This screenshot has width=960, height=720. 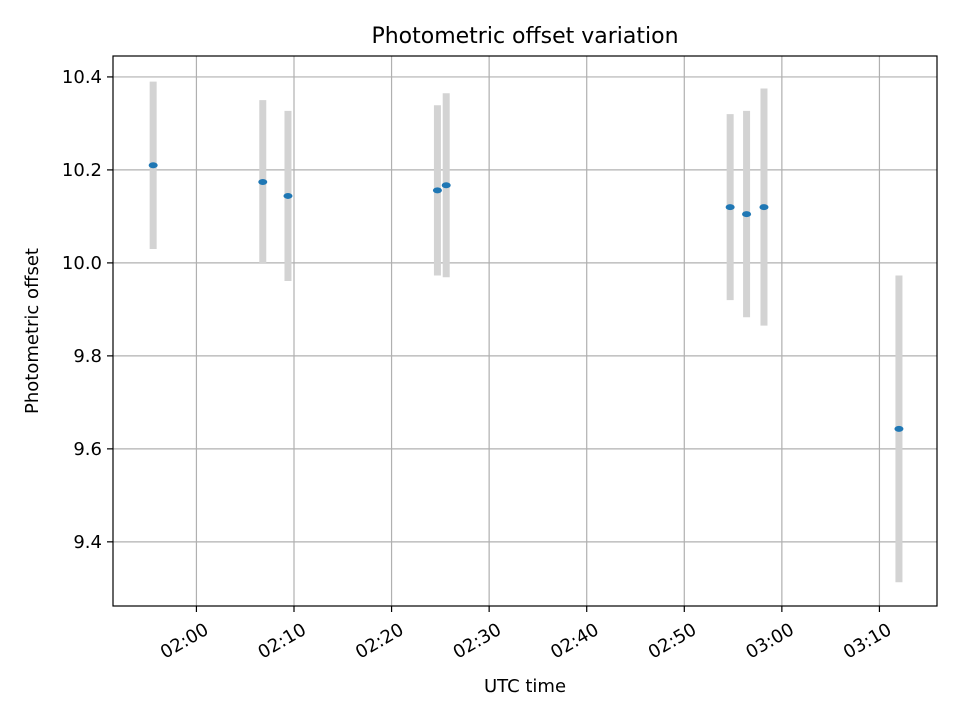 What do you see at coordinates (525, 686) in the screenshot?
I see `x-axis-label: UTC time` at bounding box center [525, 686].